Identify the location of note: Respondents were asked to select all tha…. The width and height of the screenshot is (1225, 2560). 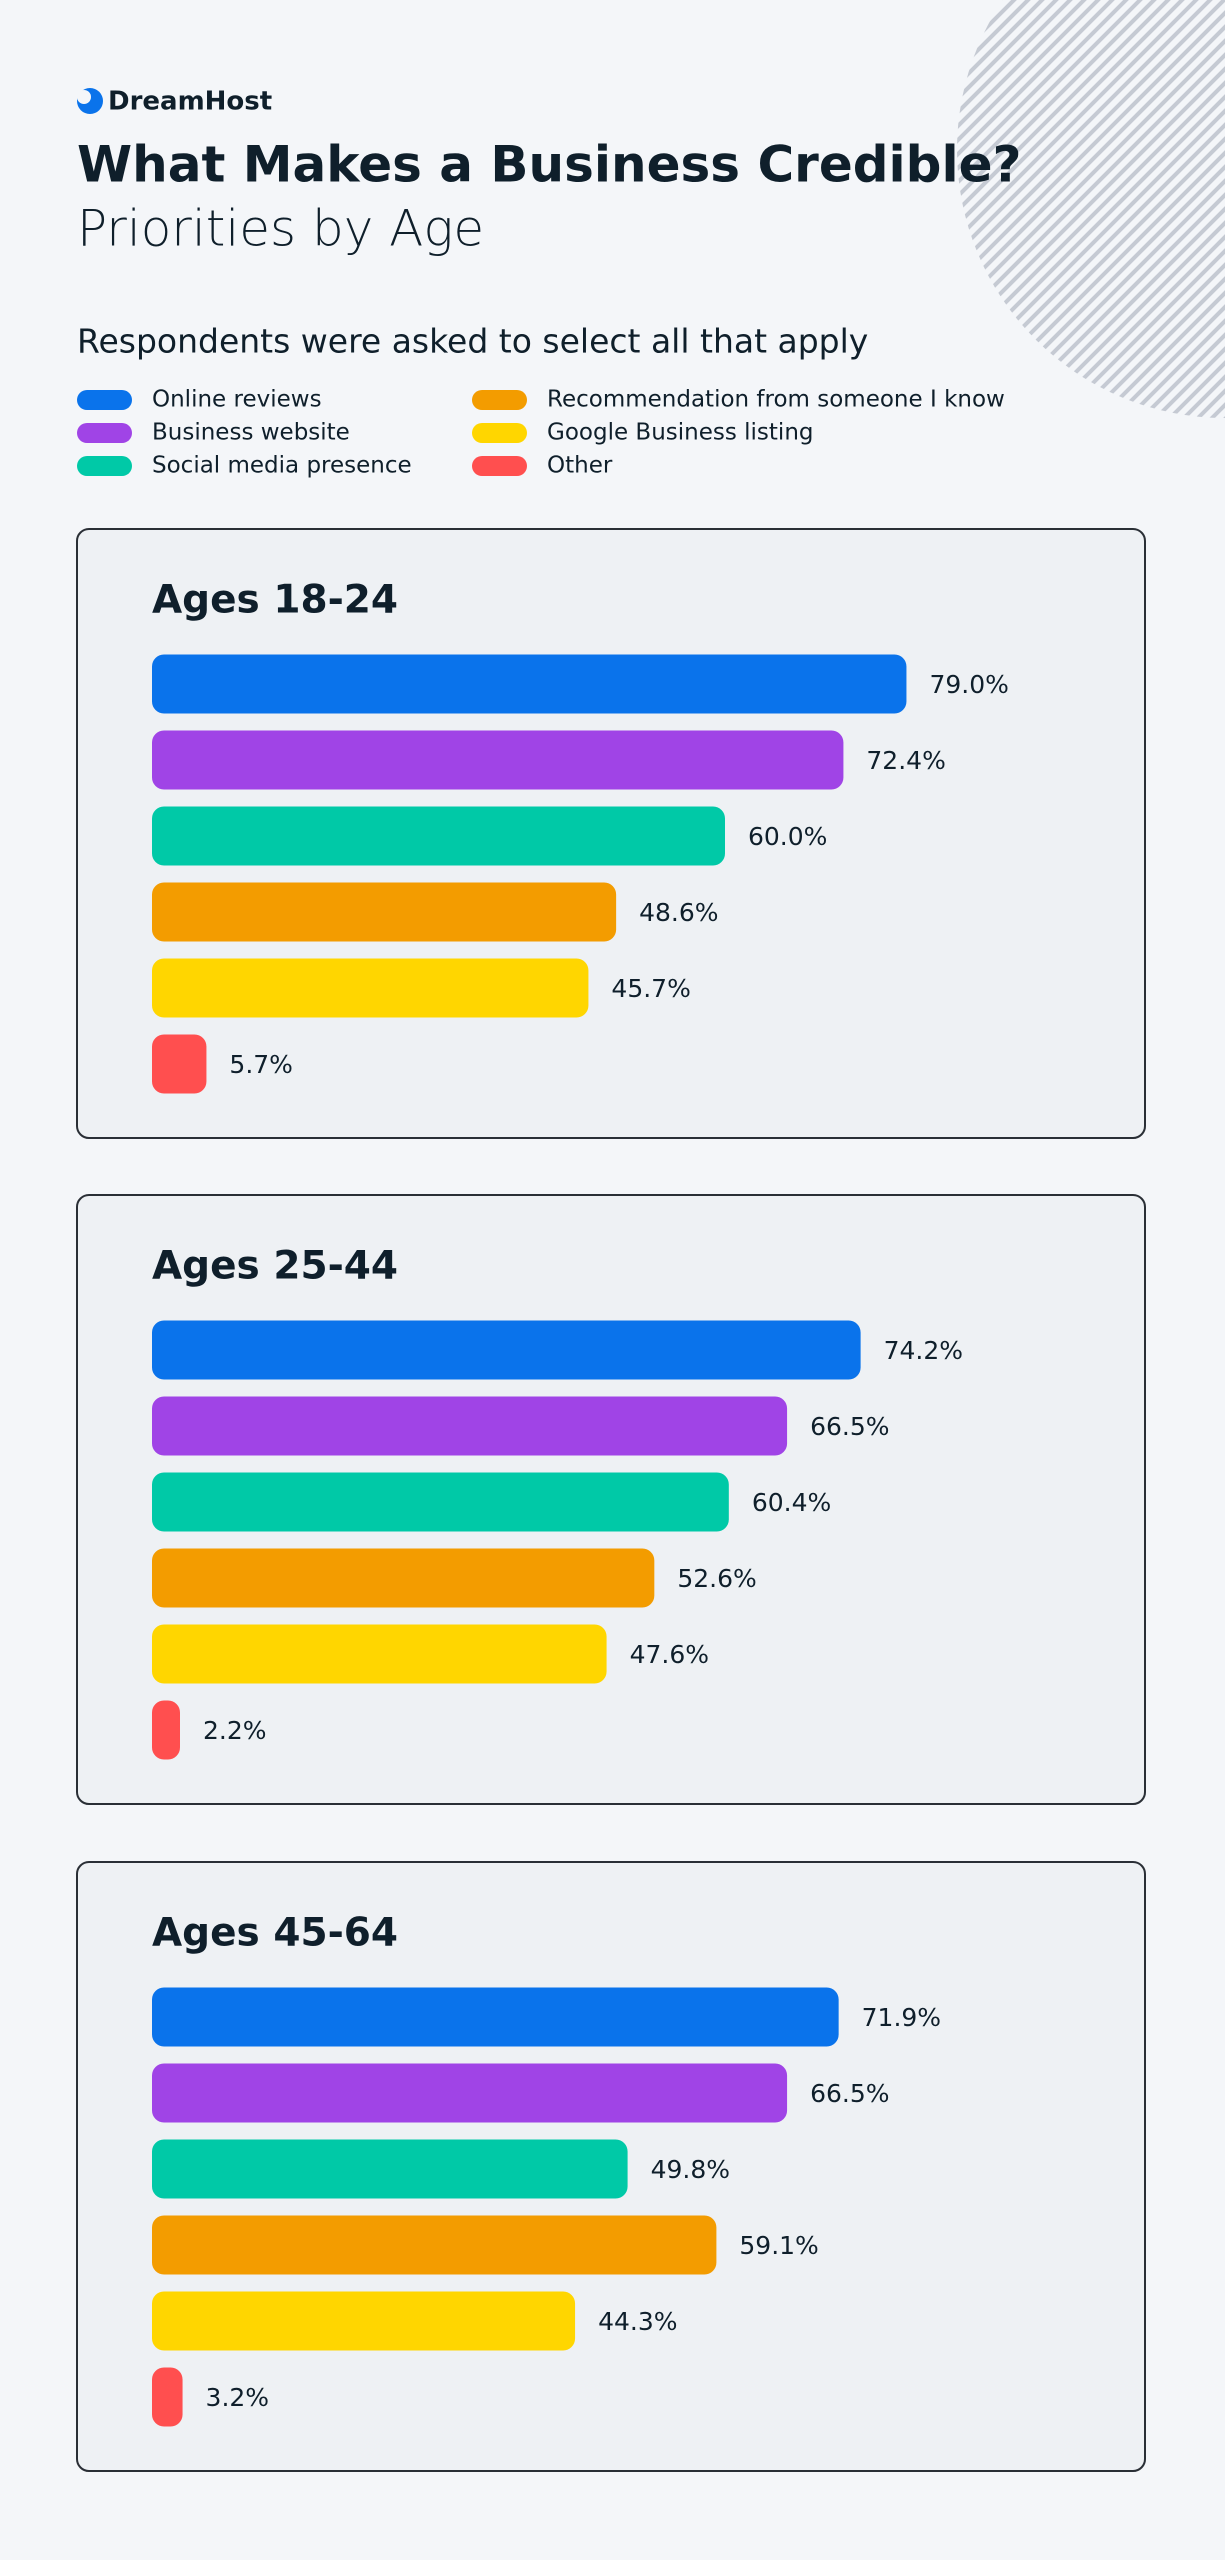
(472, 341).